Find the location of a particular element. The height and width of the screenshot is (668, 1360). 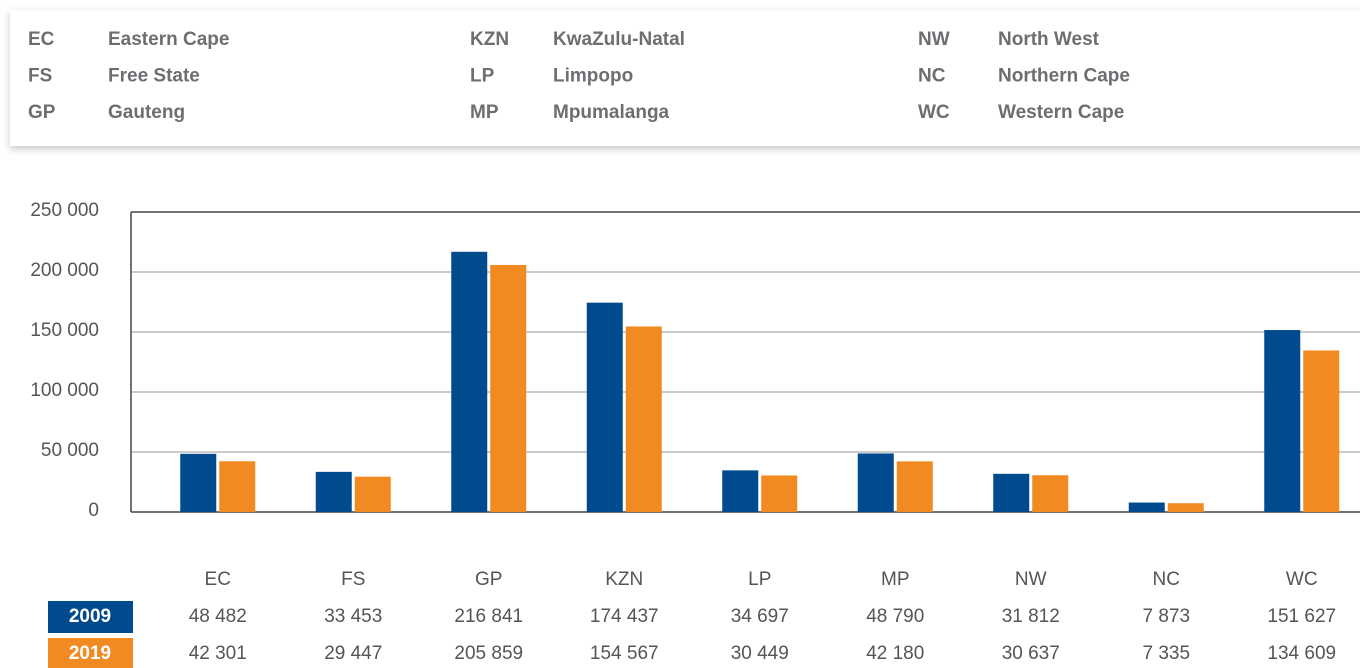

table-value: 7 873 is located at coordinates (1166, 616).